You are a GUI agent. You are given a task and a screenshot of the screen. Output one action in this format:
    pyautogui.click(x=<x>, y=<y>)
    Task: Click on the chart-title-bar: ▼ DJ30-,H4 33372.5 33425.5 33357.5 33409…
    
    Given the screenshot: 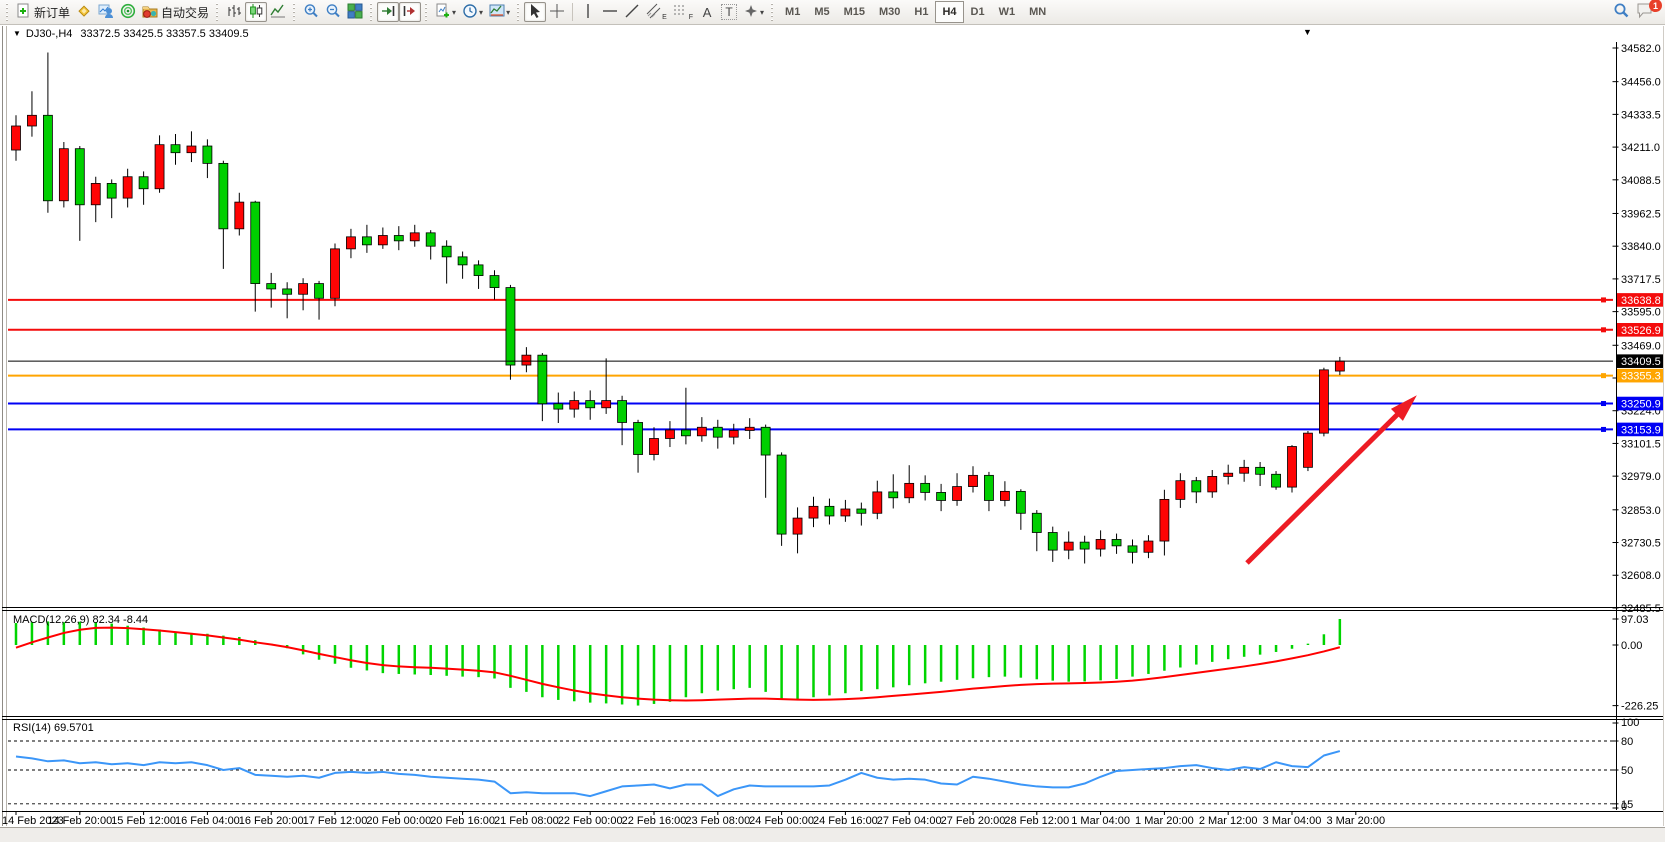 What is the action you would take?
    pyautogui.click(x=129, y=33)
    